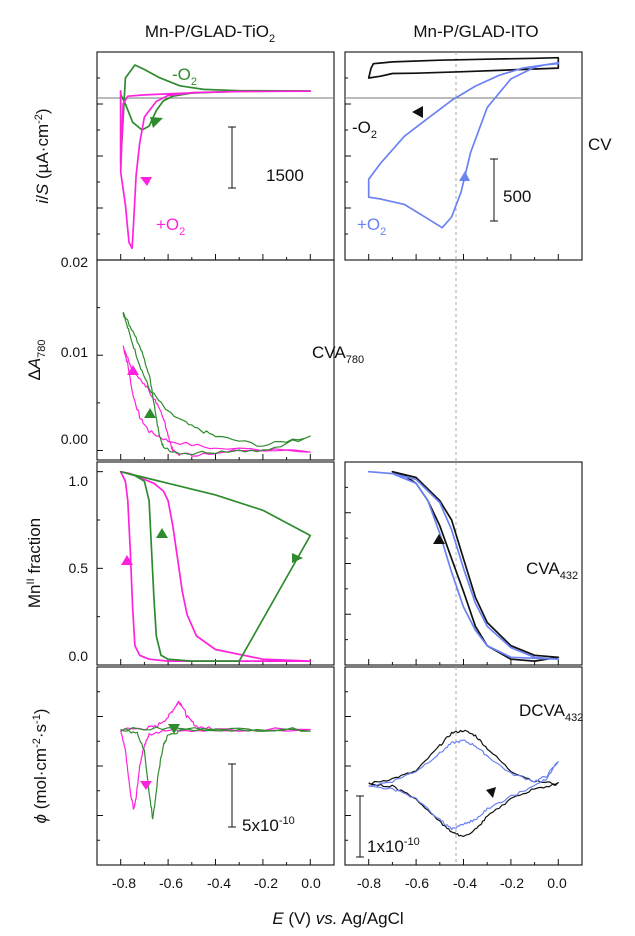  I want to click on ytick-label-0.00: 0.00, so click(74, 439).